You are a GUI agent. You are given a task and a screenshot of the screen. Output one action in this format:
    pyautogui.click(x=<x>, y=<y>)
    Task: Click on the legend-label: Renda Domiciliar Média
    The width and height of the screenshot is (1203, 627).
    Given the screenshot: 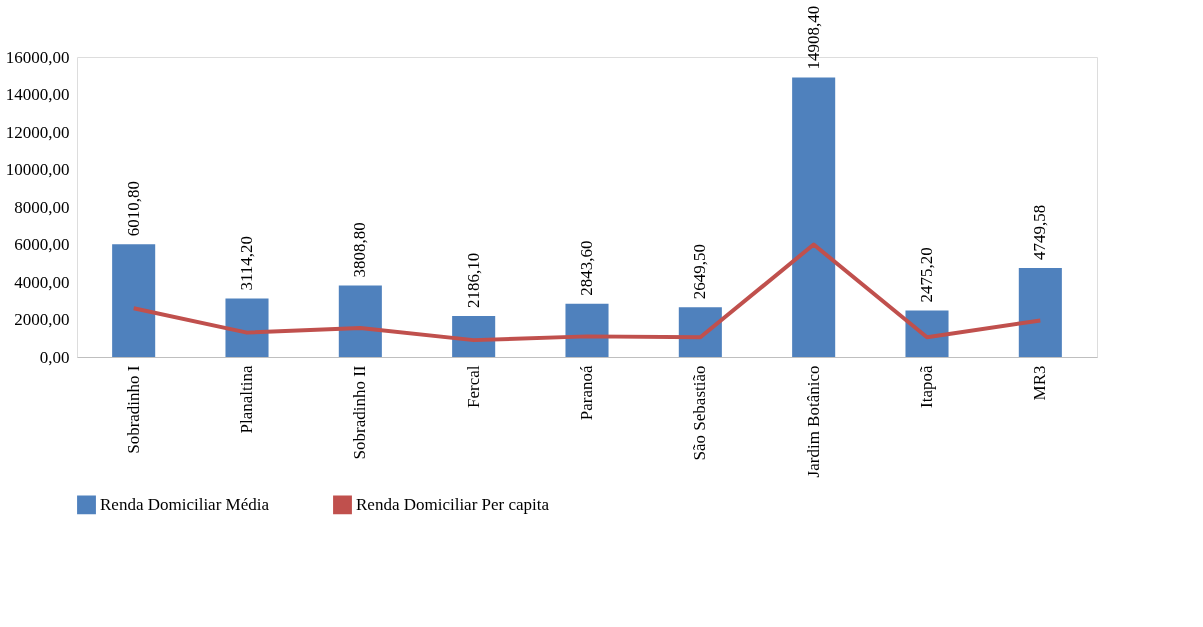 What is the action you would take?
    pyautogui.click(x=185, y=504)
    